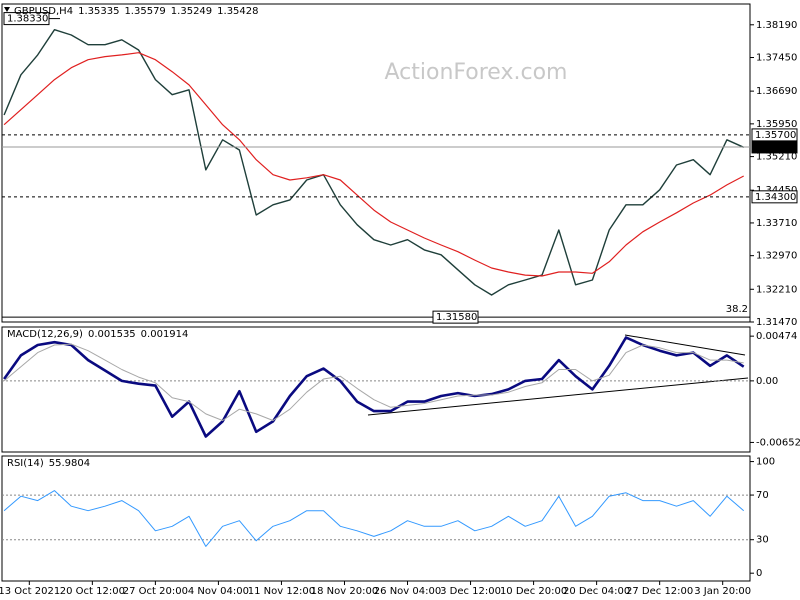 This screenshot has width=800, height=600. What do you see at coordinates (776, 223) in the screenshot?
I see `y-tick-label: 1.33710` at bounding box center [776, 223].